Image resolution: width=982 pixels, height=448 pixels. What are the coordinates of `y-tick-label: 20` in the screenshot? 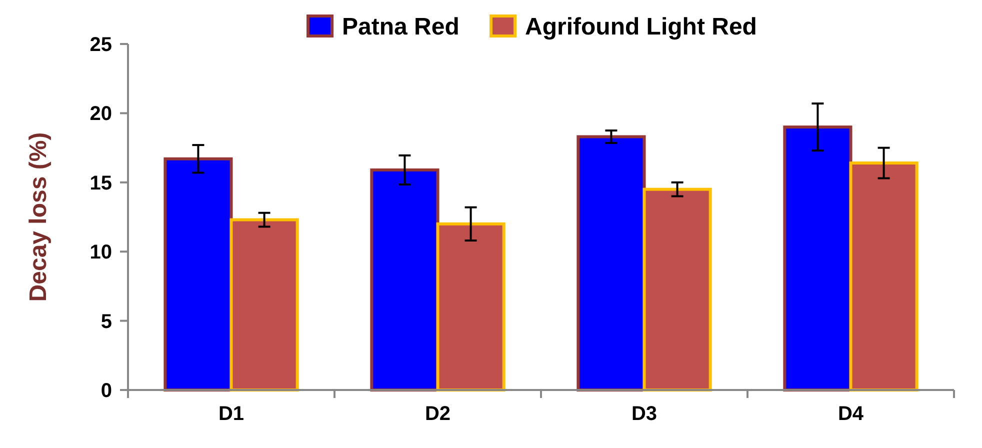 It's located at (101, 114).